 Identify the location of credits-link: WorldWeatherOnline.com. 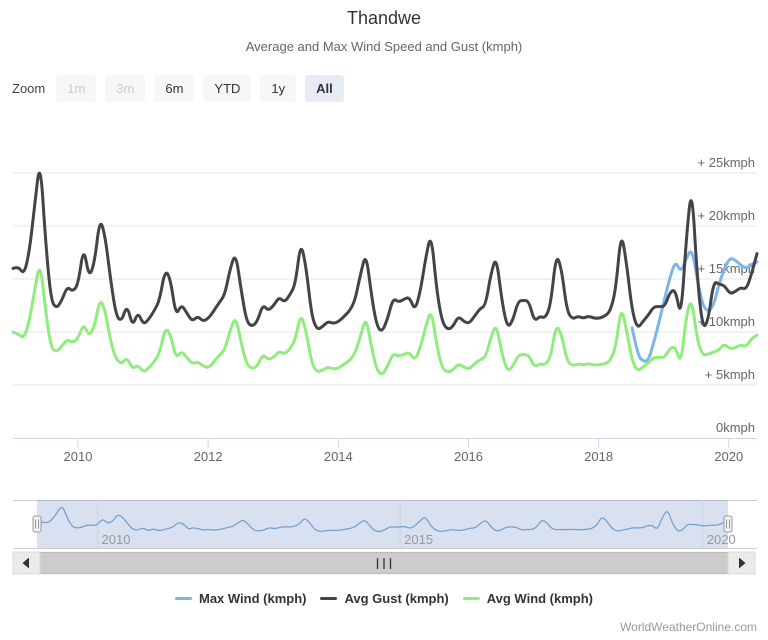
(688, 627).